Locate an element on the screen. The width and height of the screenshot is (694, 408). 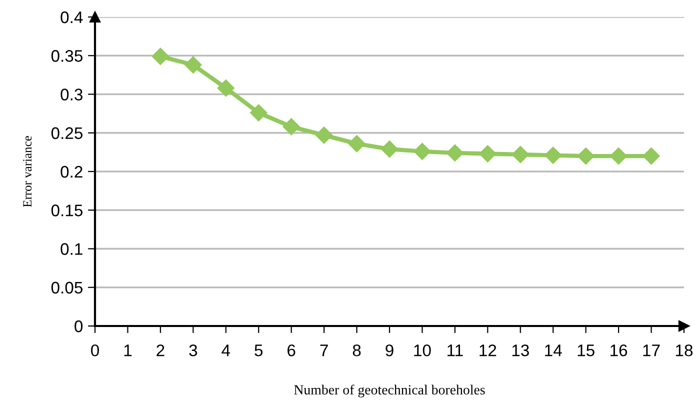
x-tick-label: 9 is located at coordinates (390, 350).